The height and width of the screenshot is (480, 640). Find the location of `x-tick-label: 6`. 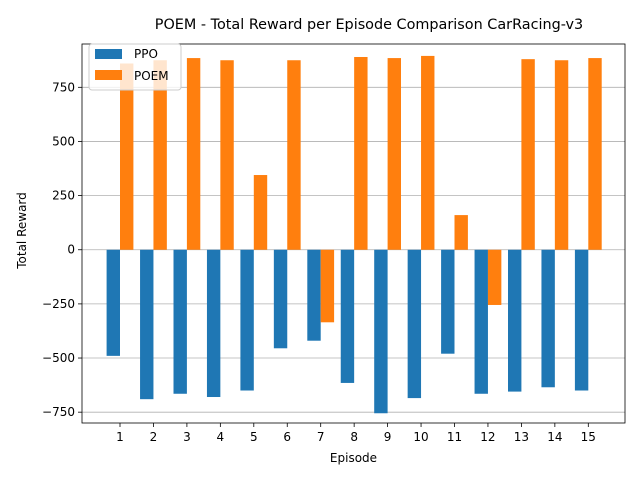

x-tick-label: 6 is located at coordinates (287, 437).